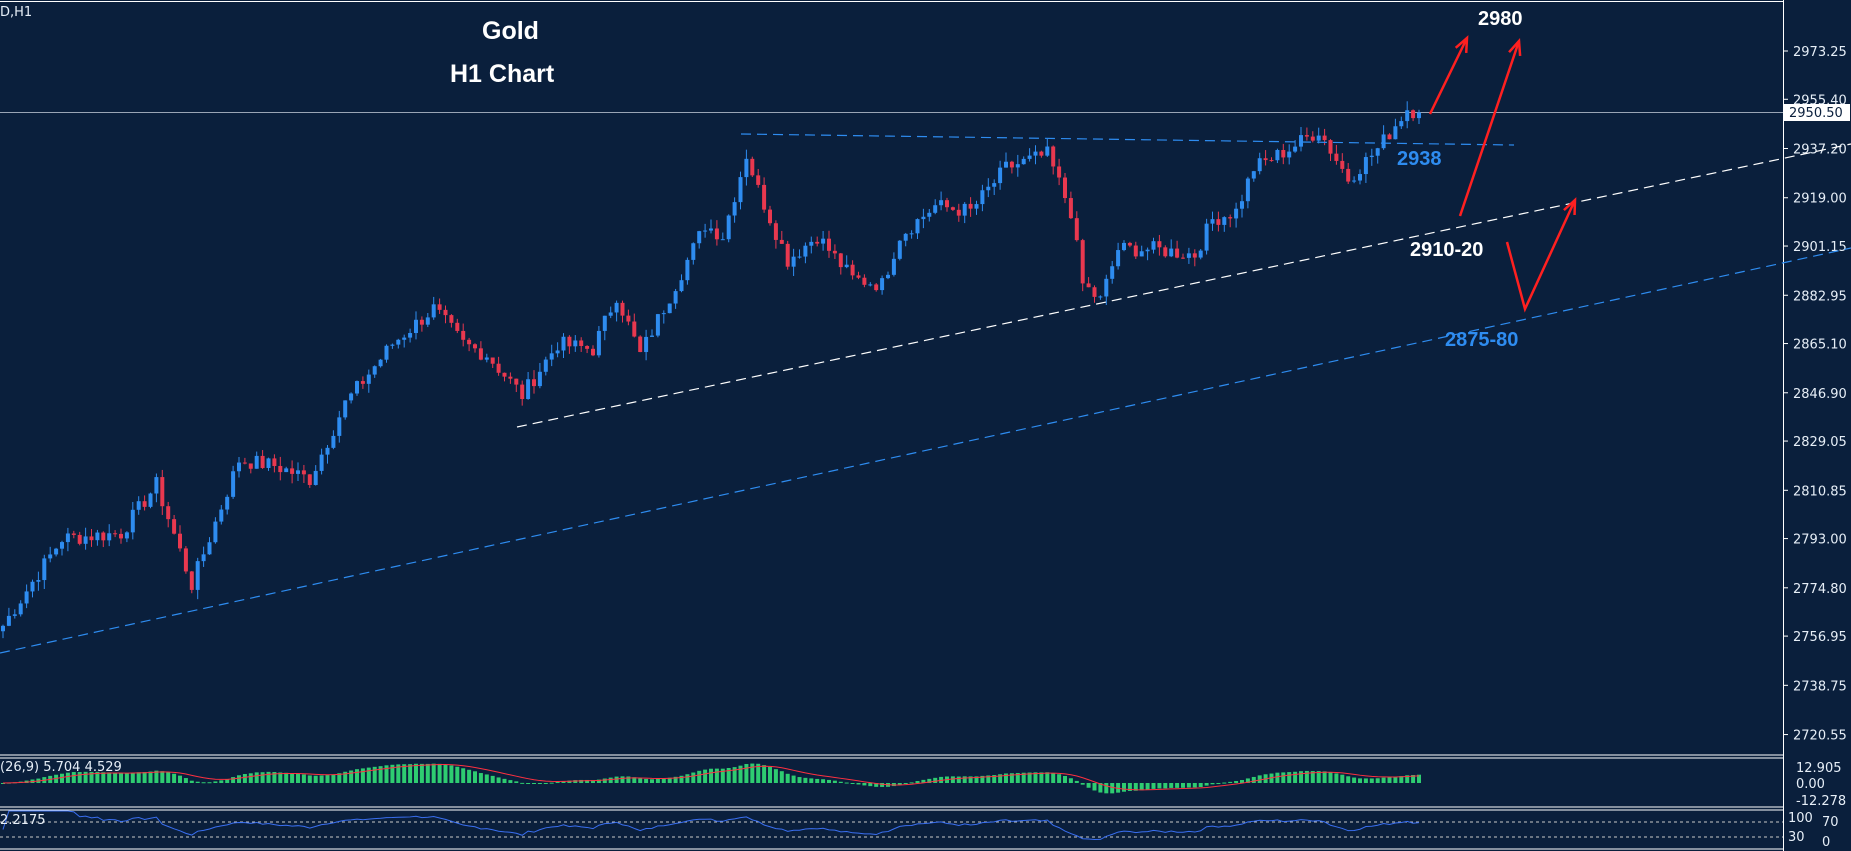 The image size is (1851, 851). Describe the element at coordinates (1820, 296) in the screenshot. I see `price-tick-label: 2882.95` at that location.